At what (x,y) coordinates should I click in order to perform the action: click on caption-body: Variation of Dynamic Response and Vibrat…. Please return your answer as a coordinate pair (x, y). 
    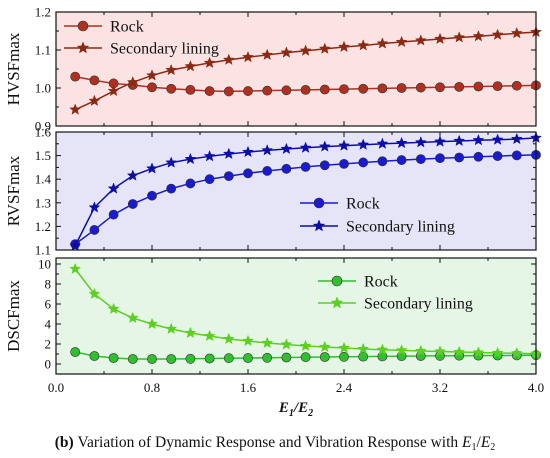
    Looking at the image, I should click on (270, 442).